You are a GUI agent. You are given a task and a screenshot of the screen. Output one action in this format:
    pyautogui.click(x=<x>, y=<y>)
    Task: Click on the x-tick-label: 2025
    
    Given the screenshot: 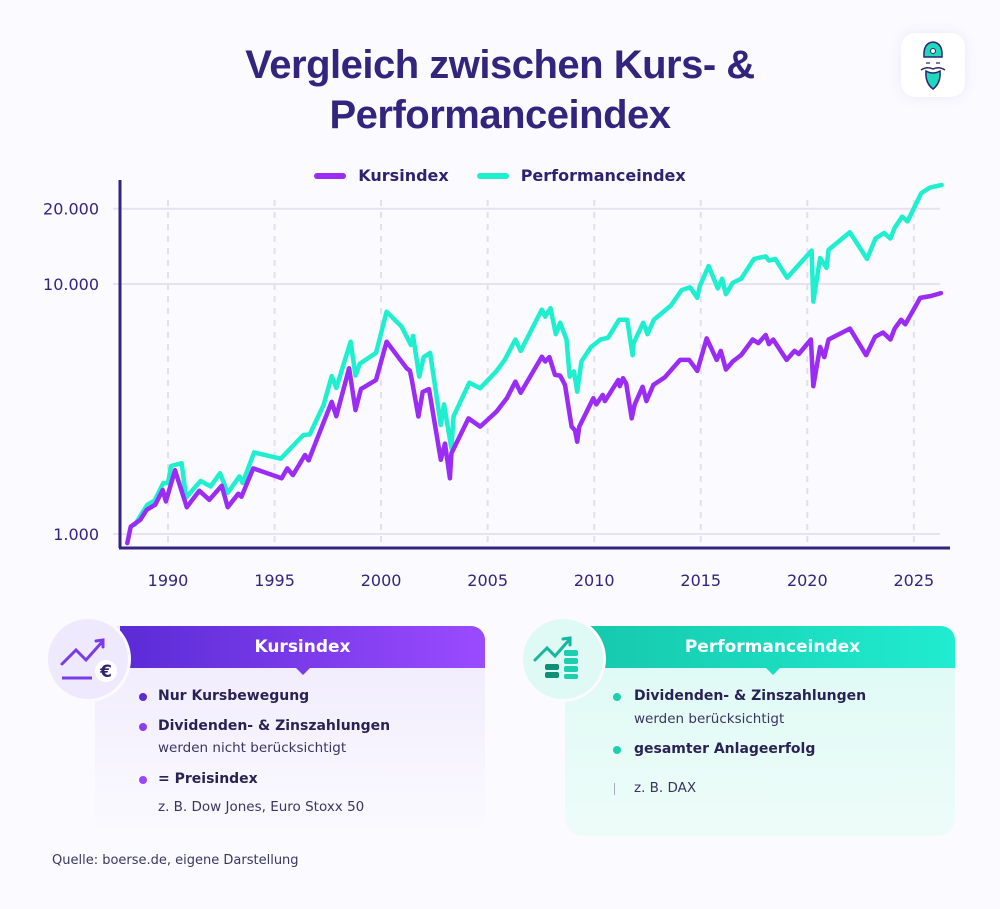 What is the action you would take?
    pyautogui.click(x=913, y=580)
    